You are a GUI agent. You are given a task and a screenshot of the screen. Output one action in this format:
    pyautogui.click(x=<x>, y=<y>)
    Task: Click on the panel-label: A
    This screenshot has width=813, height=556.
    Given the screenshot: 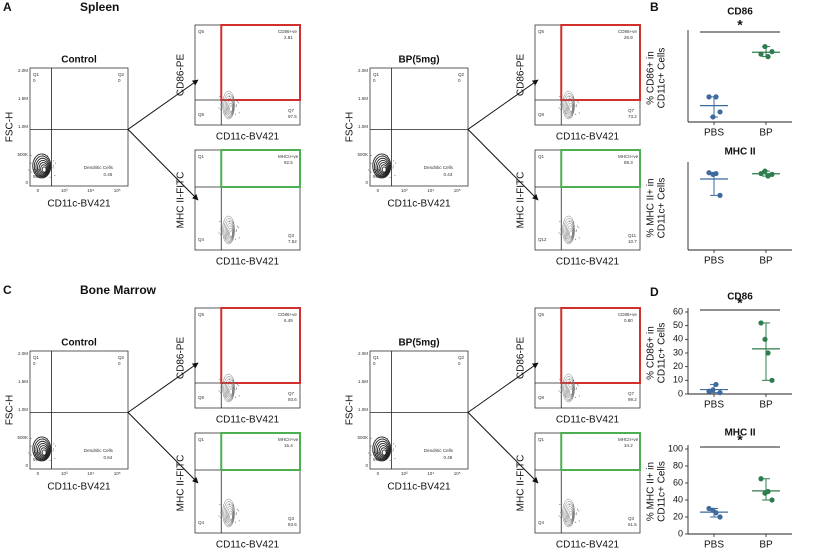 What is the action you would take?
    pyautogui.click(x=7, y=7)
    